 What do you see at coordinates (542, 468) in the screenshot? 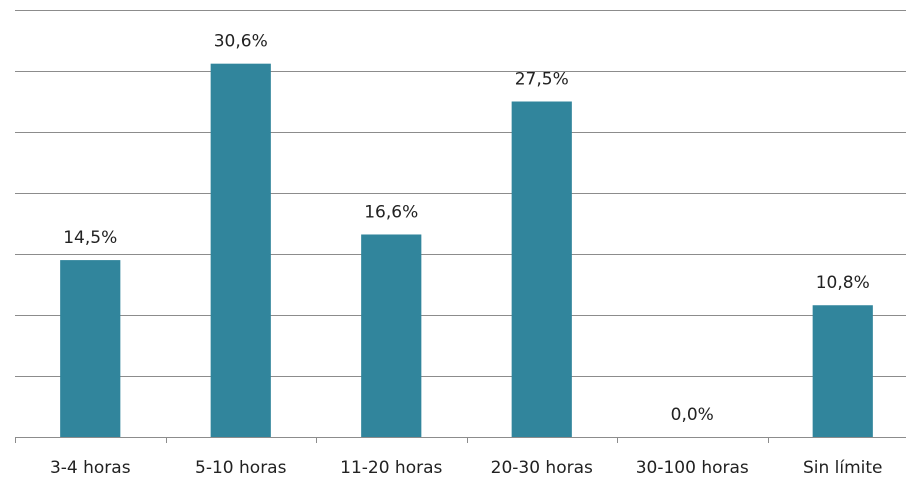
I see `x-tick-label: 20-30 horas` at bounding box center [542, 468].